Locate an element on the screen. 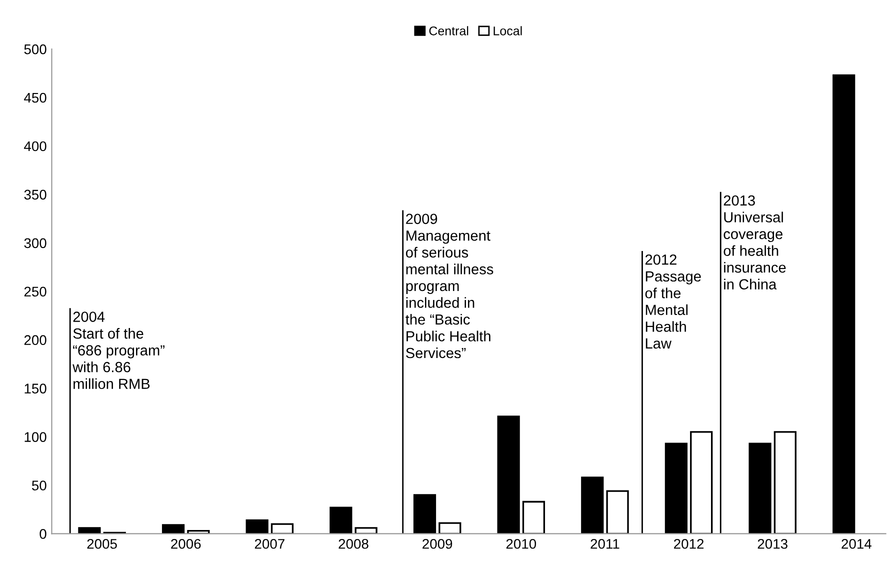 Image resolution: width=892 pixels, height=577 pixels. x-tick-label: 2013 is located at coordinates (773, 543).